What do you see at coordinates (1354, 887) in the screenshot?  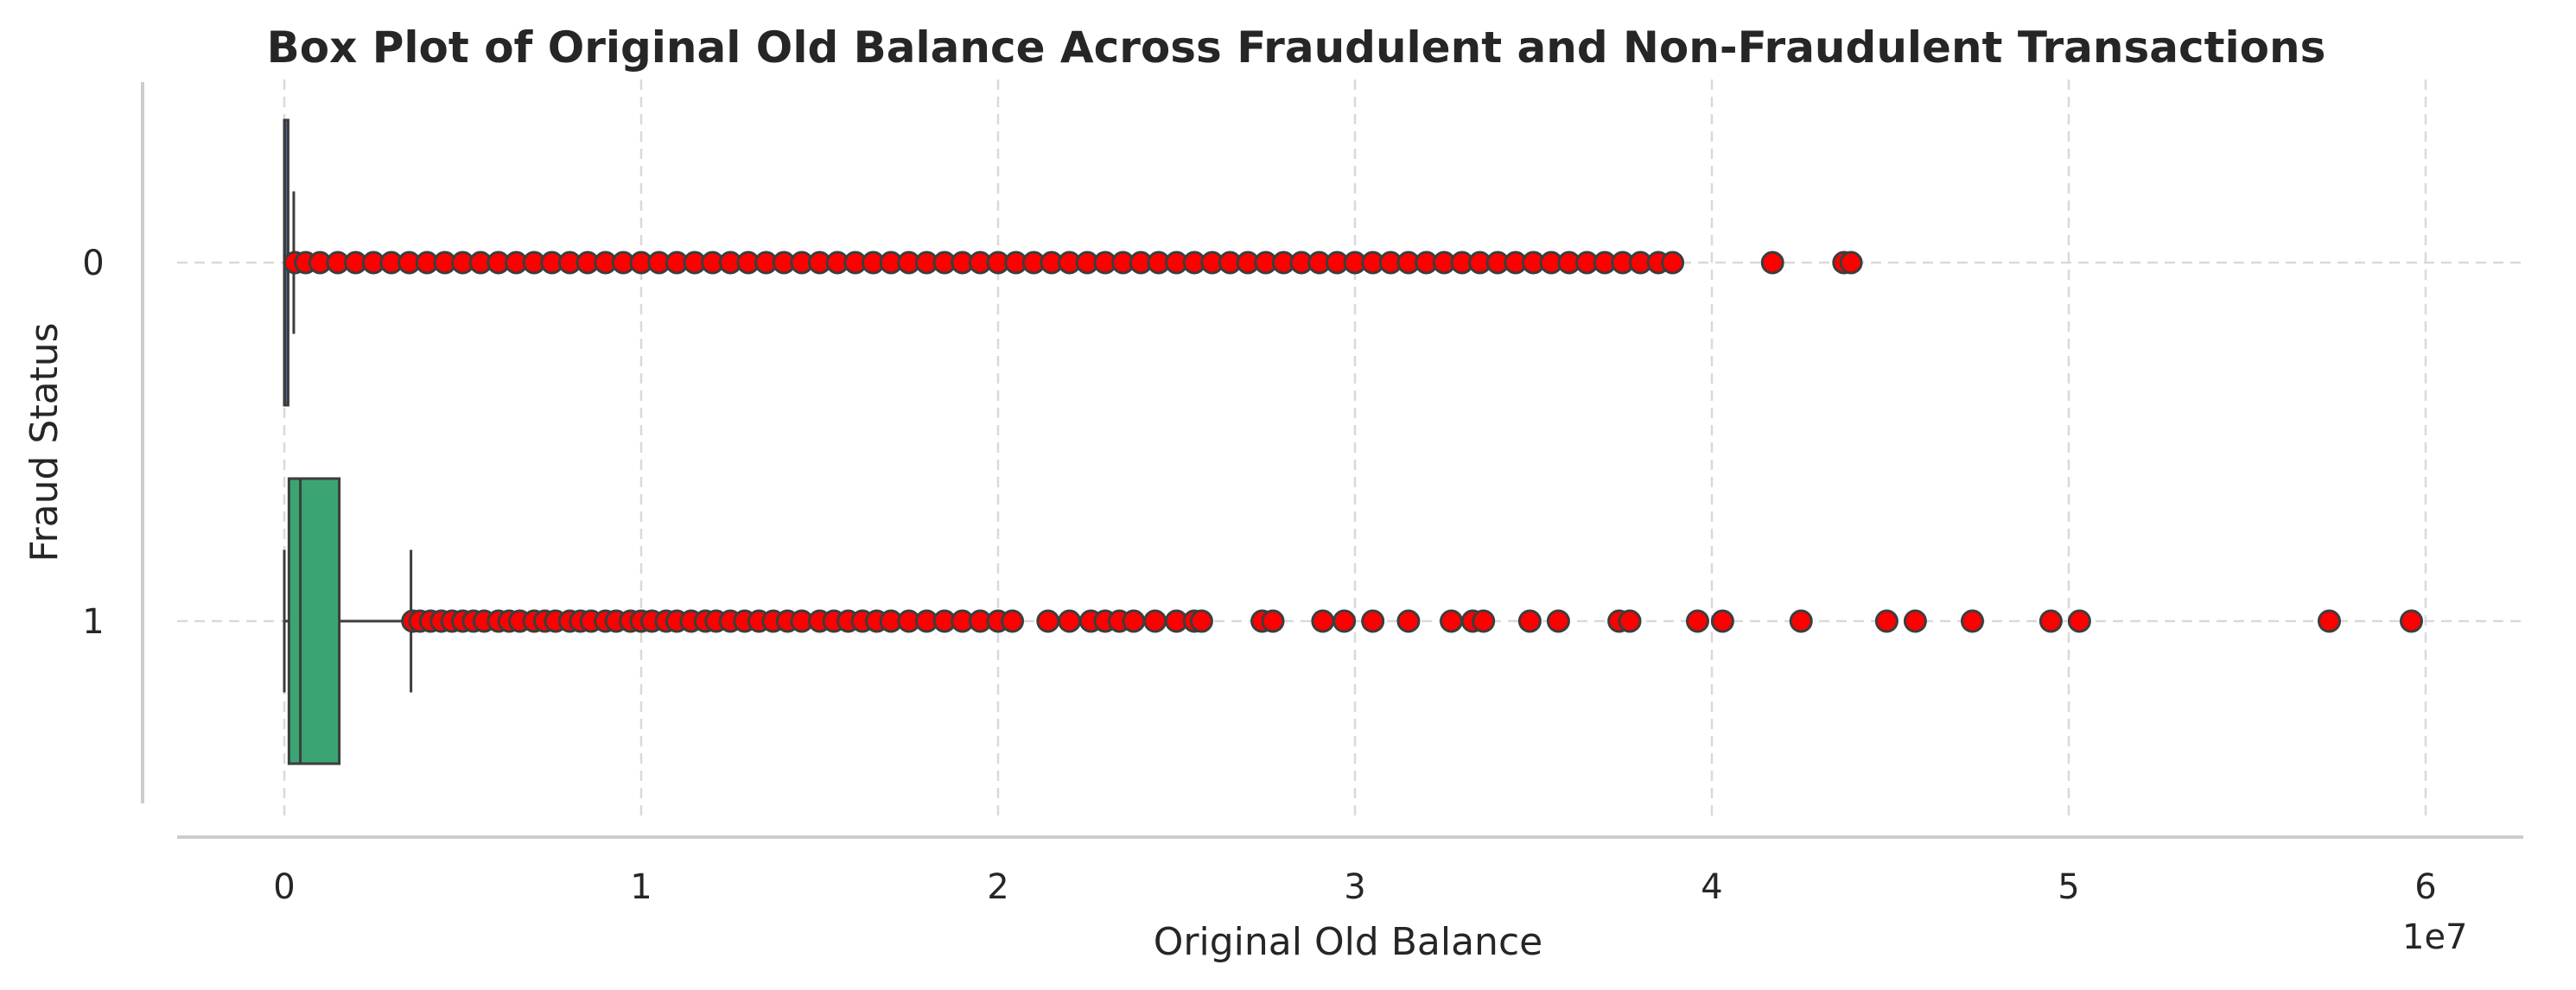 I see `x-tick-label: 3` at bounding box center [1354, 887].